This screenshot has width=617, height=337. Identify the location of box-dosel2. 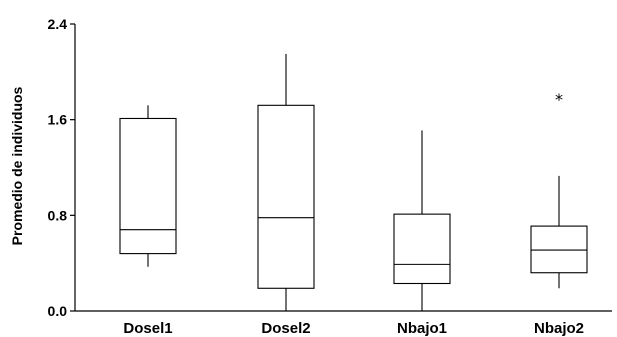
(286, 182).